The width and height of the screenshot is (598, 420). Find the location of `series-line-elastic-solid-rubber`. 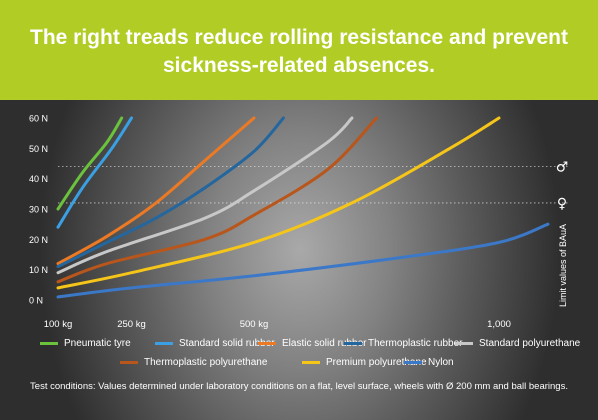

series-line-elastic-solid-rubber is located at coordinates (156, 191).